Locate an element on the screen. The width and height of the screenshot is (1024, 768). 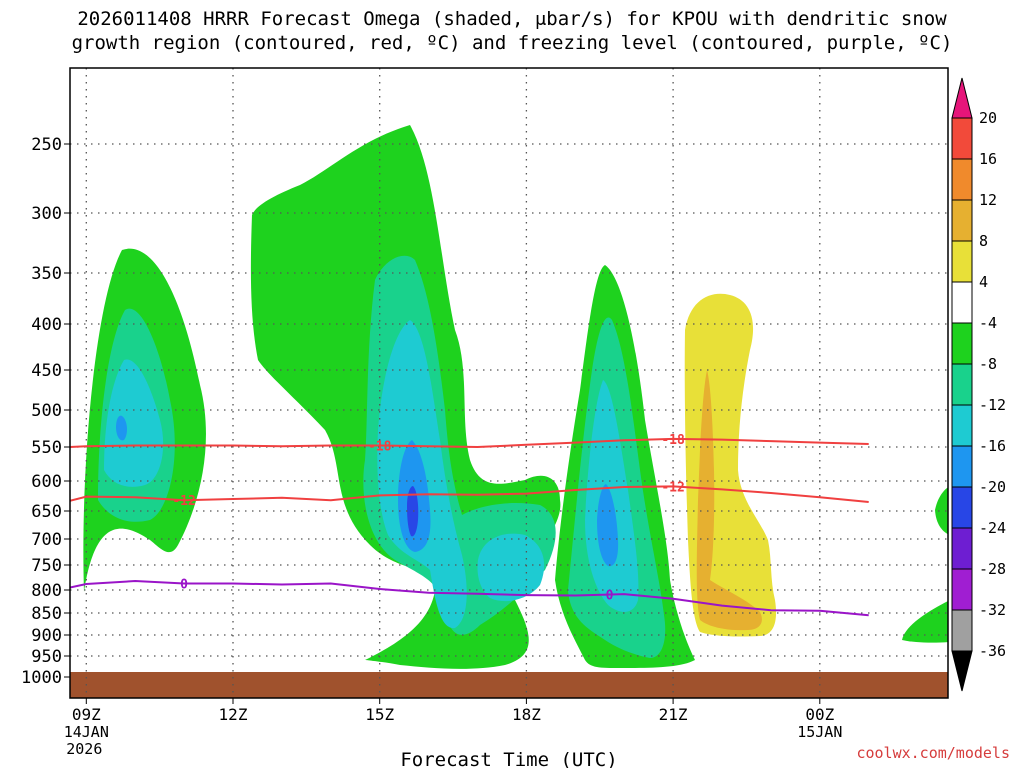
y-tick-label-400: 400 is located at coordinates (46, 325).